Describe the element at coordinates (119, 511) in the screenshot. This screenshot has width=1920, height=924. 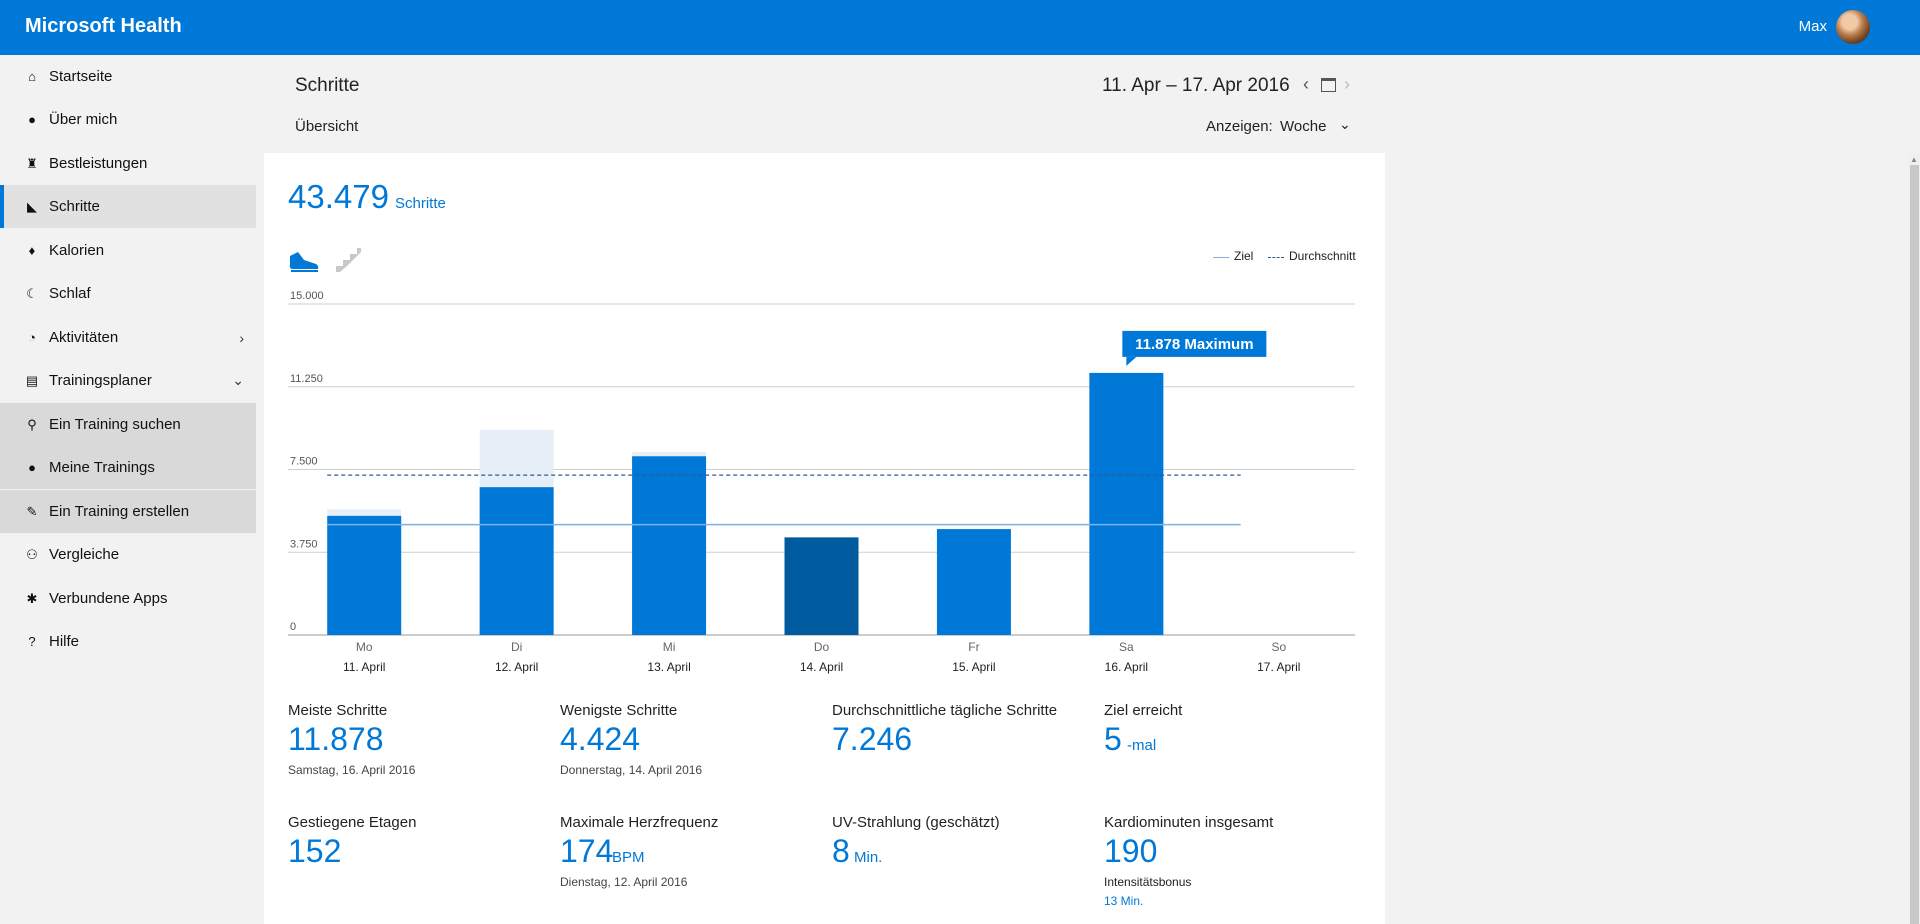
I see `sidebar-item-label: Ein Training erstellen` at that location.